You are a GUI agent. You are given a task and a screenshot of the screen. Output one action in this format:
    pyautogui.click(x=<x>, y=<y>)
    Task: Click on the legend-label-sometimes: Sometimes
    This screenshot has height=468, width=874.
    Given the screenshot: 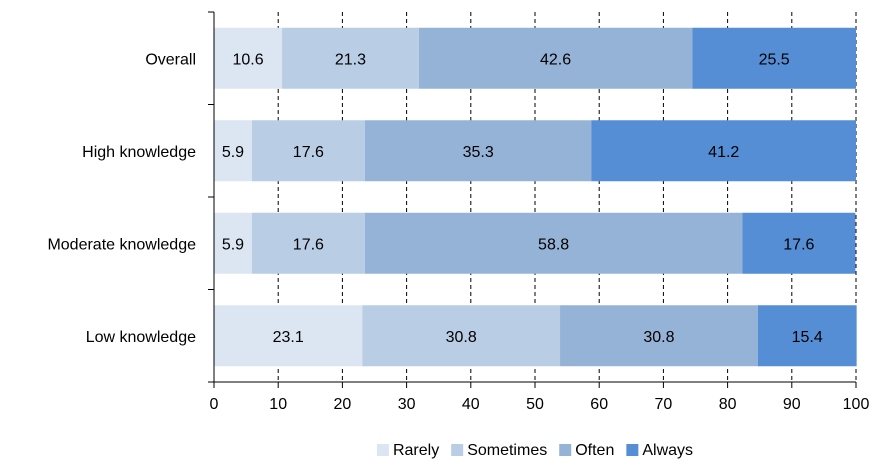 What is the action you would take?
    pyautogui.click(x=507, y=450)
    